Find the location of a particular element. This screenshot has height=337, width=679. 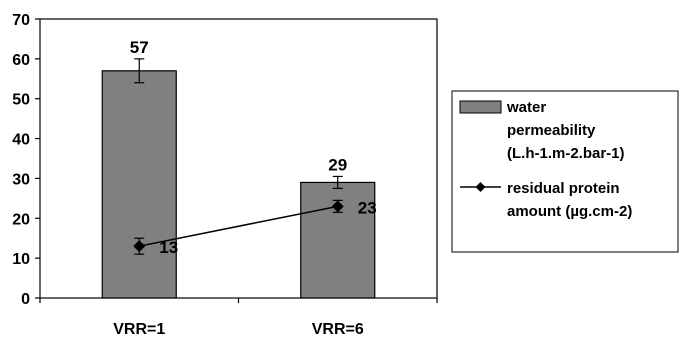

line-data-label: 13 is located at coordinates (168, 247).